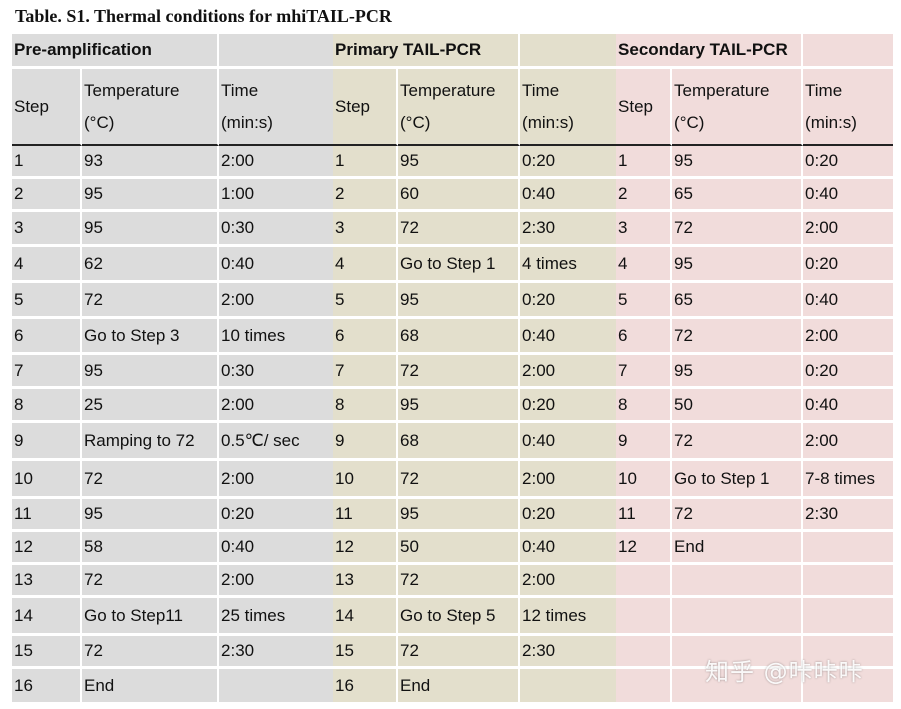 The image size is (901, 709). Describe the element at coordinates (366, 652) in the screenshot. I see `cell-step: 15` at that location.